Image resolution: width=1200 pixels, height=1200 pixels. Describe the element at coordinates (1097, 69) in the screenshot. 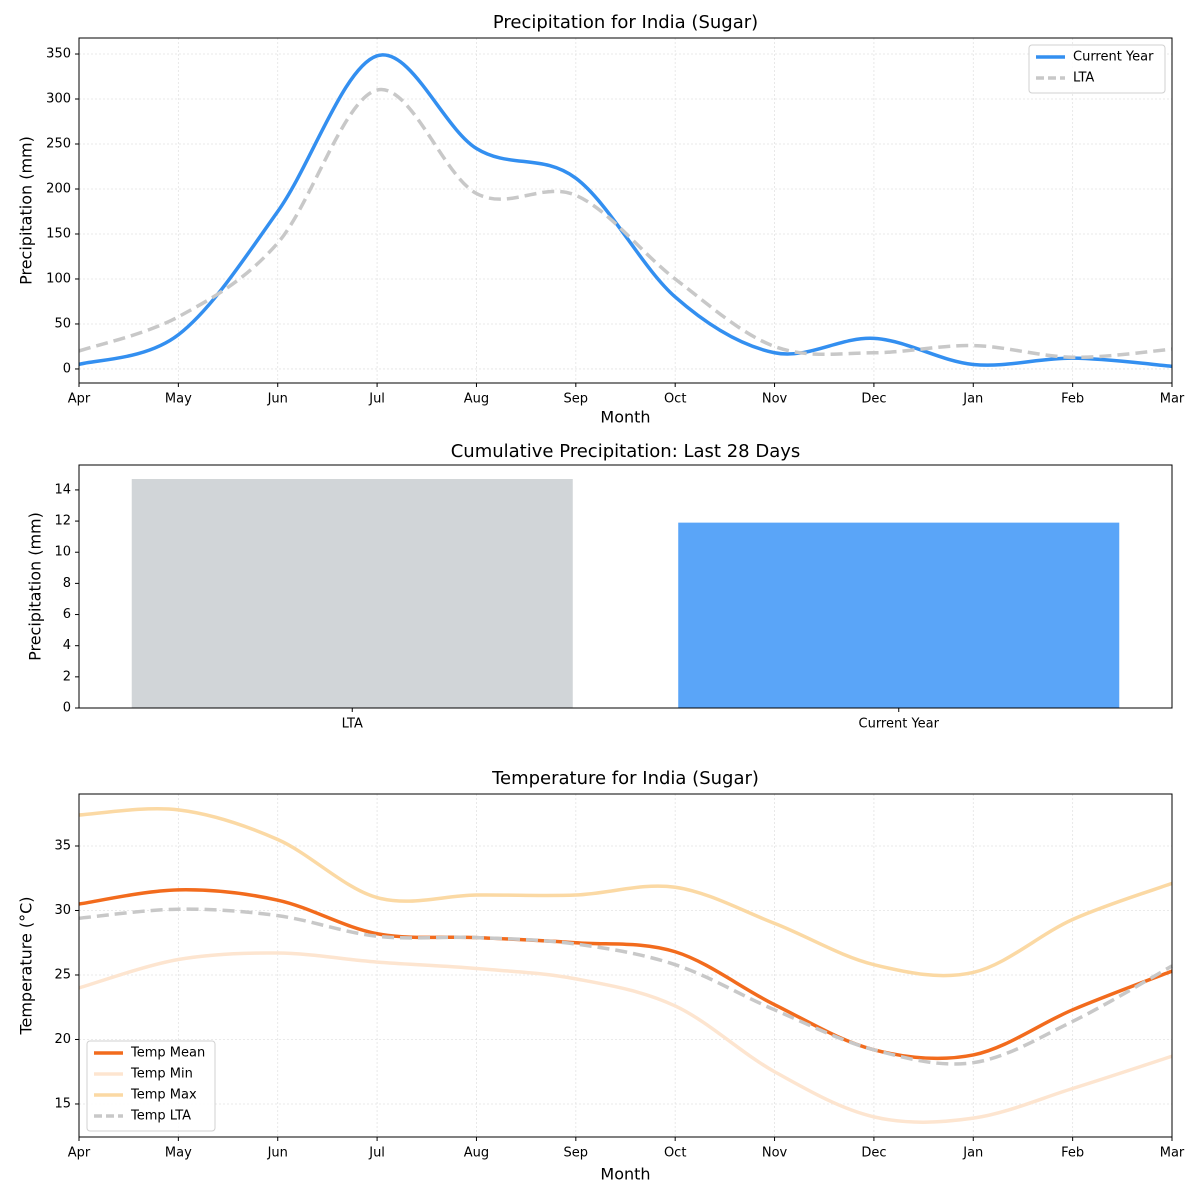

I see `legend: Current Year LTA` at that location.